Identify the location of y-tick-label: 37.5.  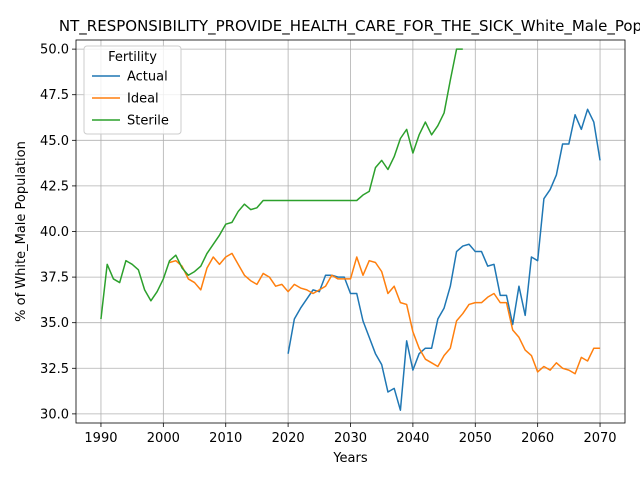
(54, 278).